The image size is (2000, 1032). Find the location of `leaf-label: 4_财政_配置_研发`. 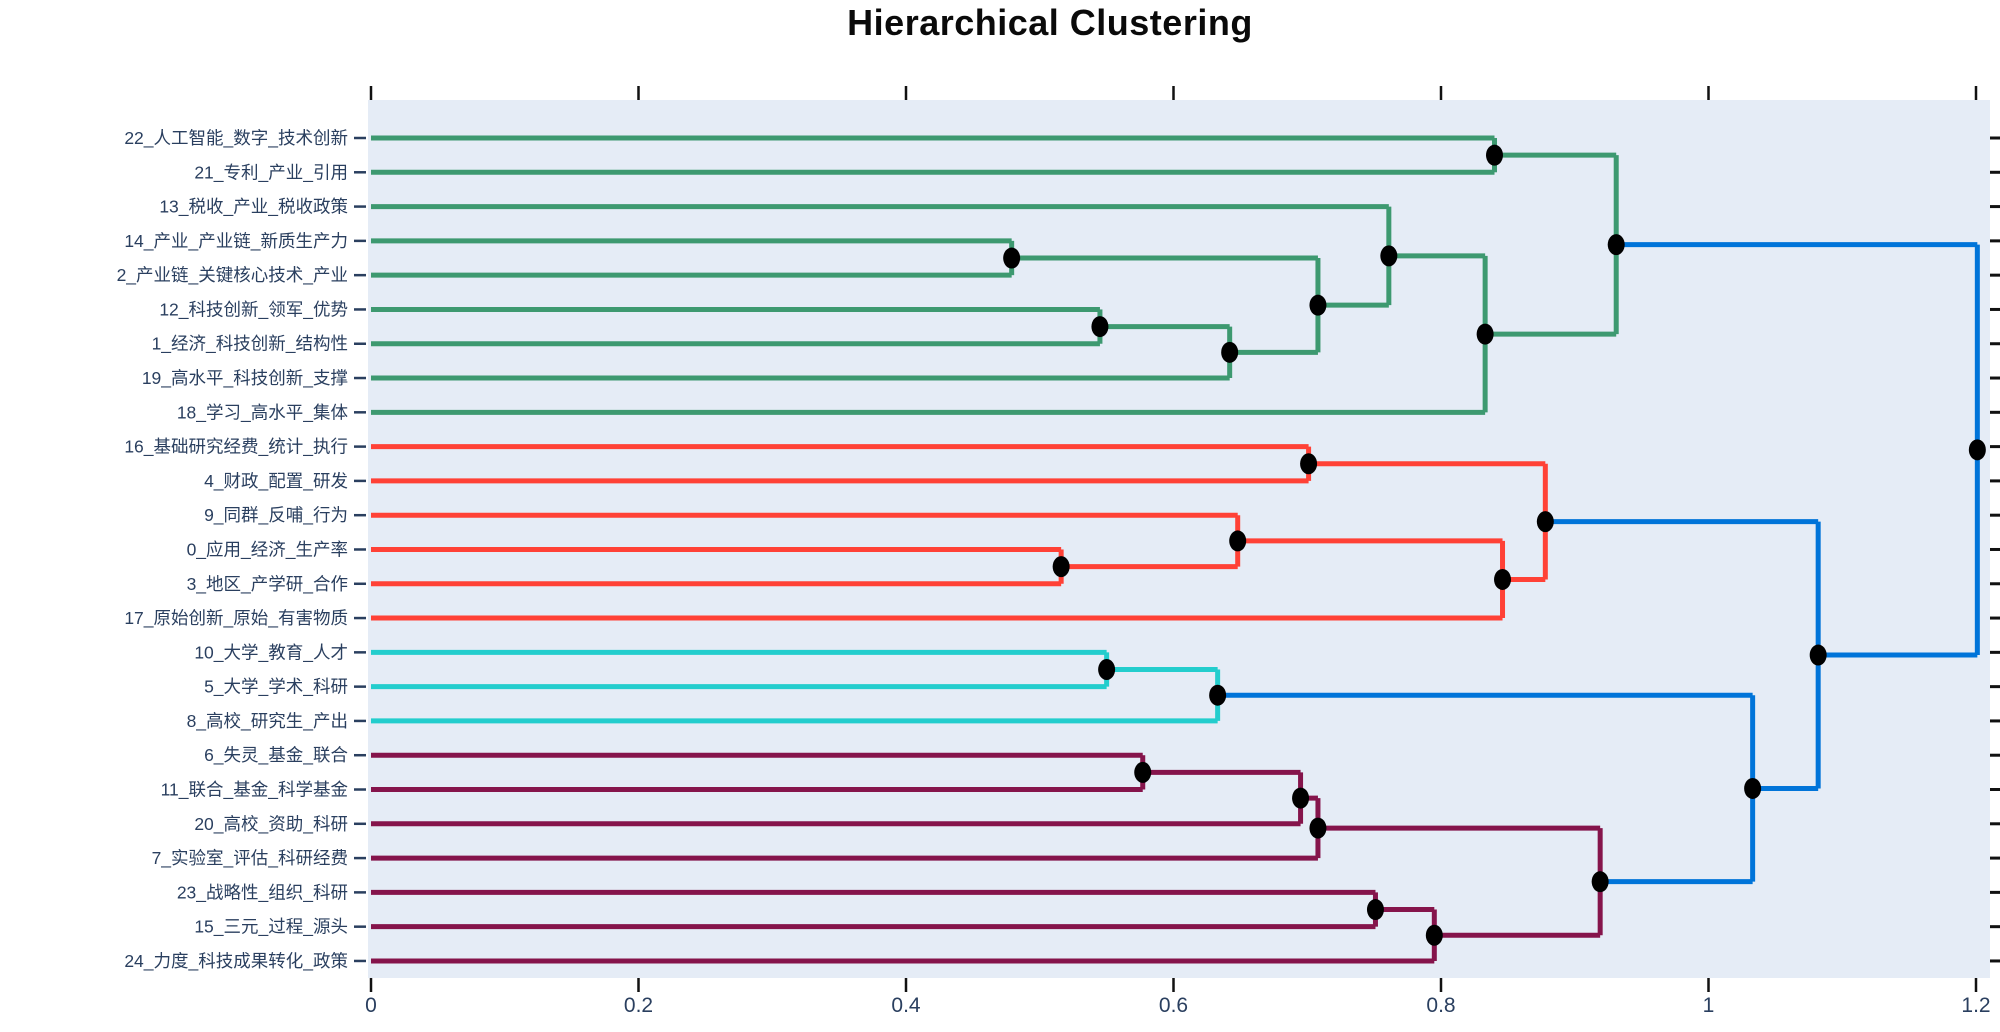

leaf-label: 4_财政_配置_研发 is located at coordinates (276, 481).